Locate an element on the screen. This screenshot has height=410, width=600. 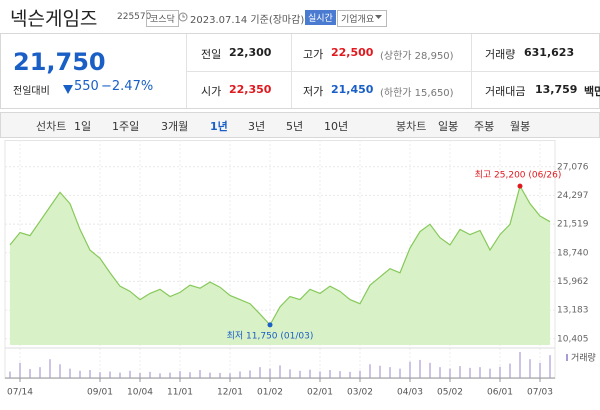
tab-bar: 선차트 봉차트 1일 1주일 3개월 1년 3년 5년 10년 일봉 주봉 월봉 is located at coordinates (300, 125).